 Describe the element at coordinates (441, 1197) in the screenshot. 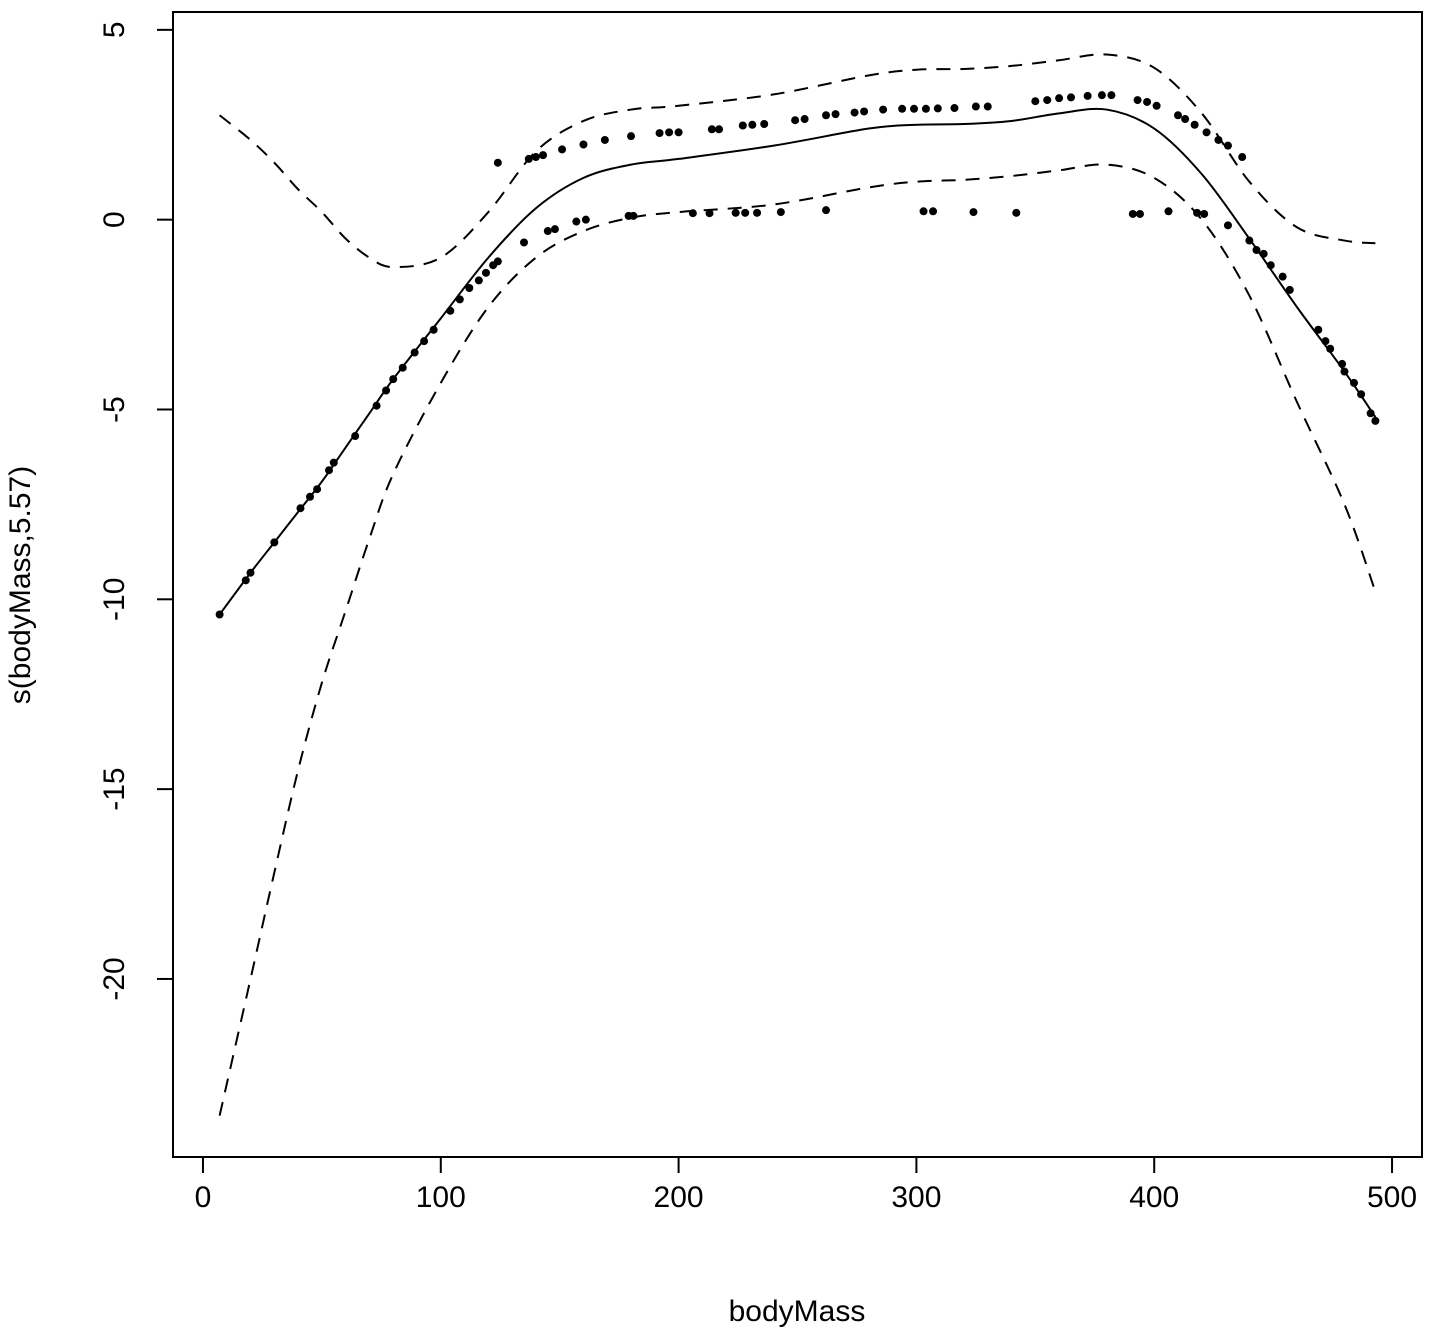

I see `x-tick-label: 100` at that location.